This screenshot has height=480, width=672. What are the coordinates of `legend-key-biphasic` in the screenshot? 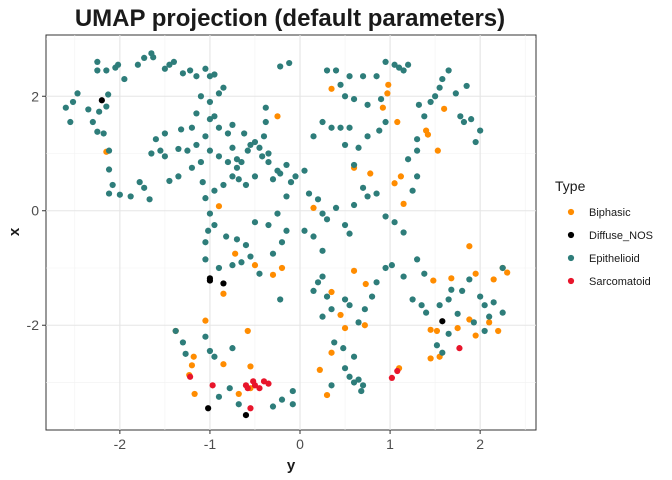 It's located at (571, 212).